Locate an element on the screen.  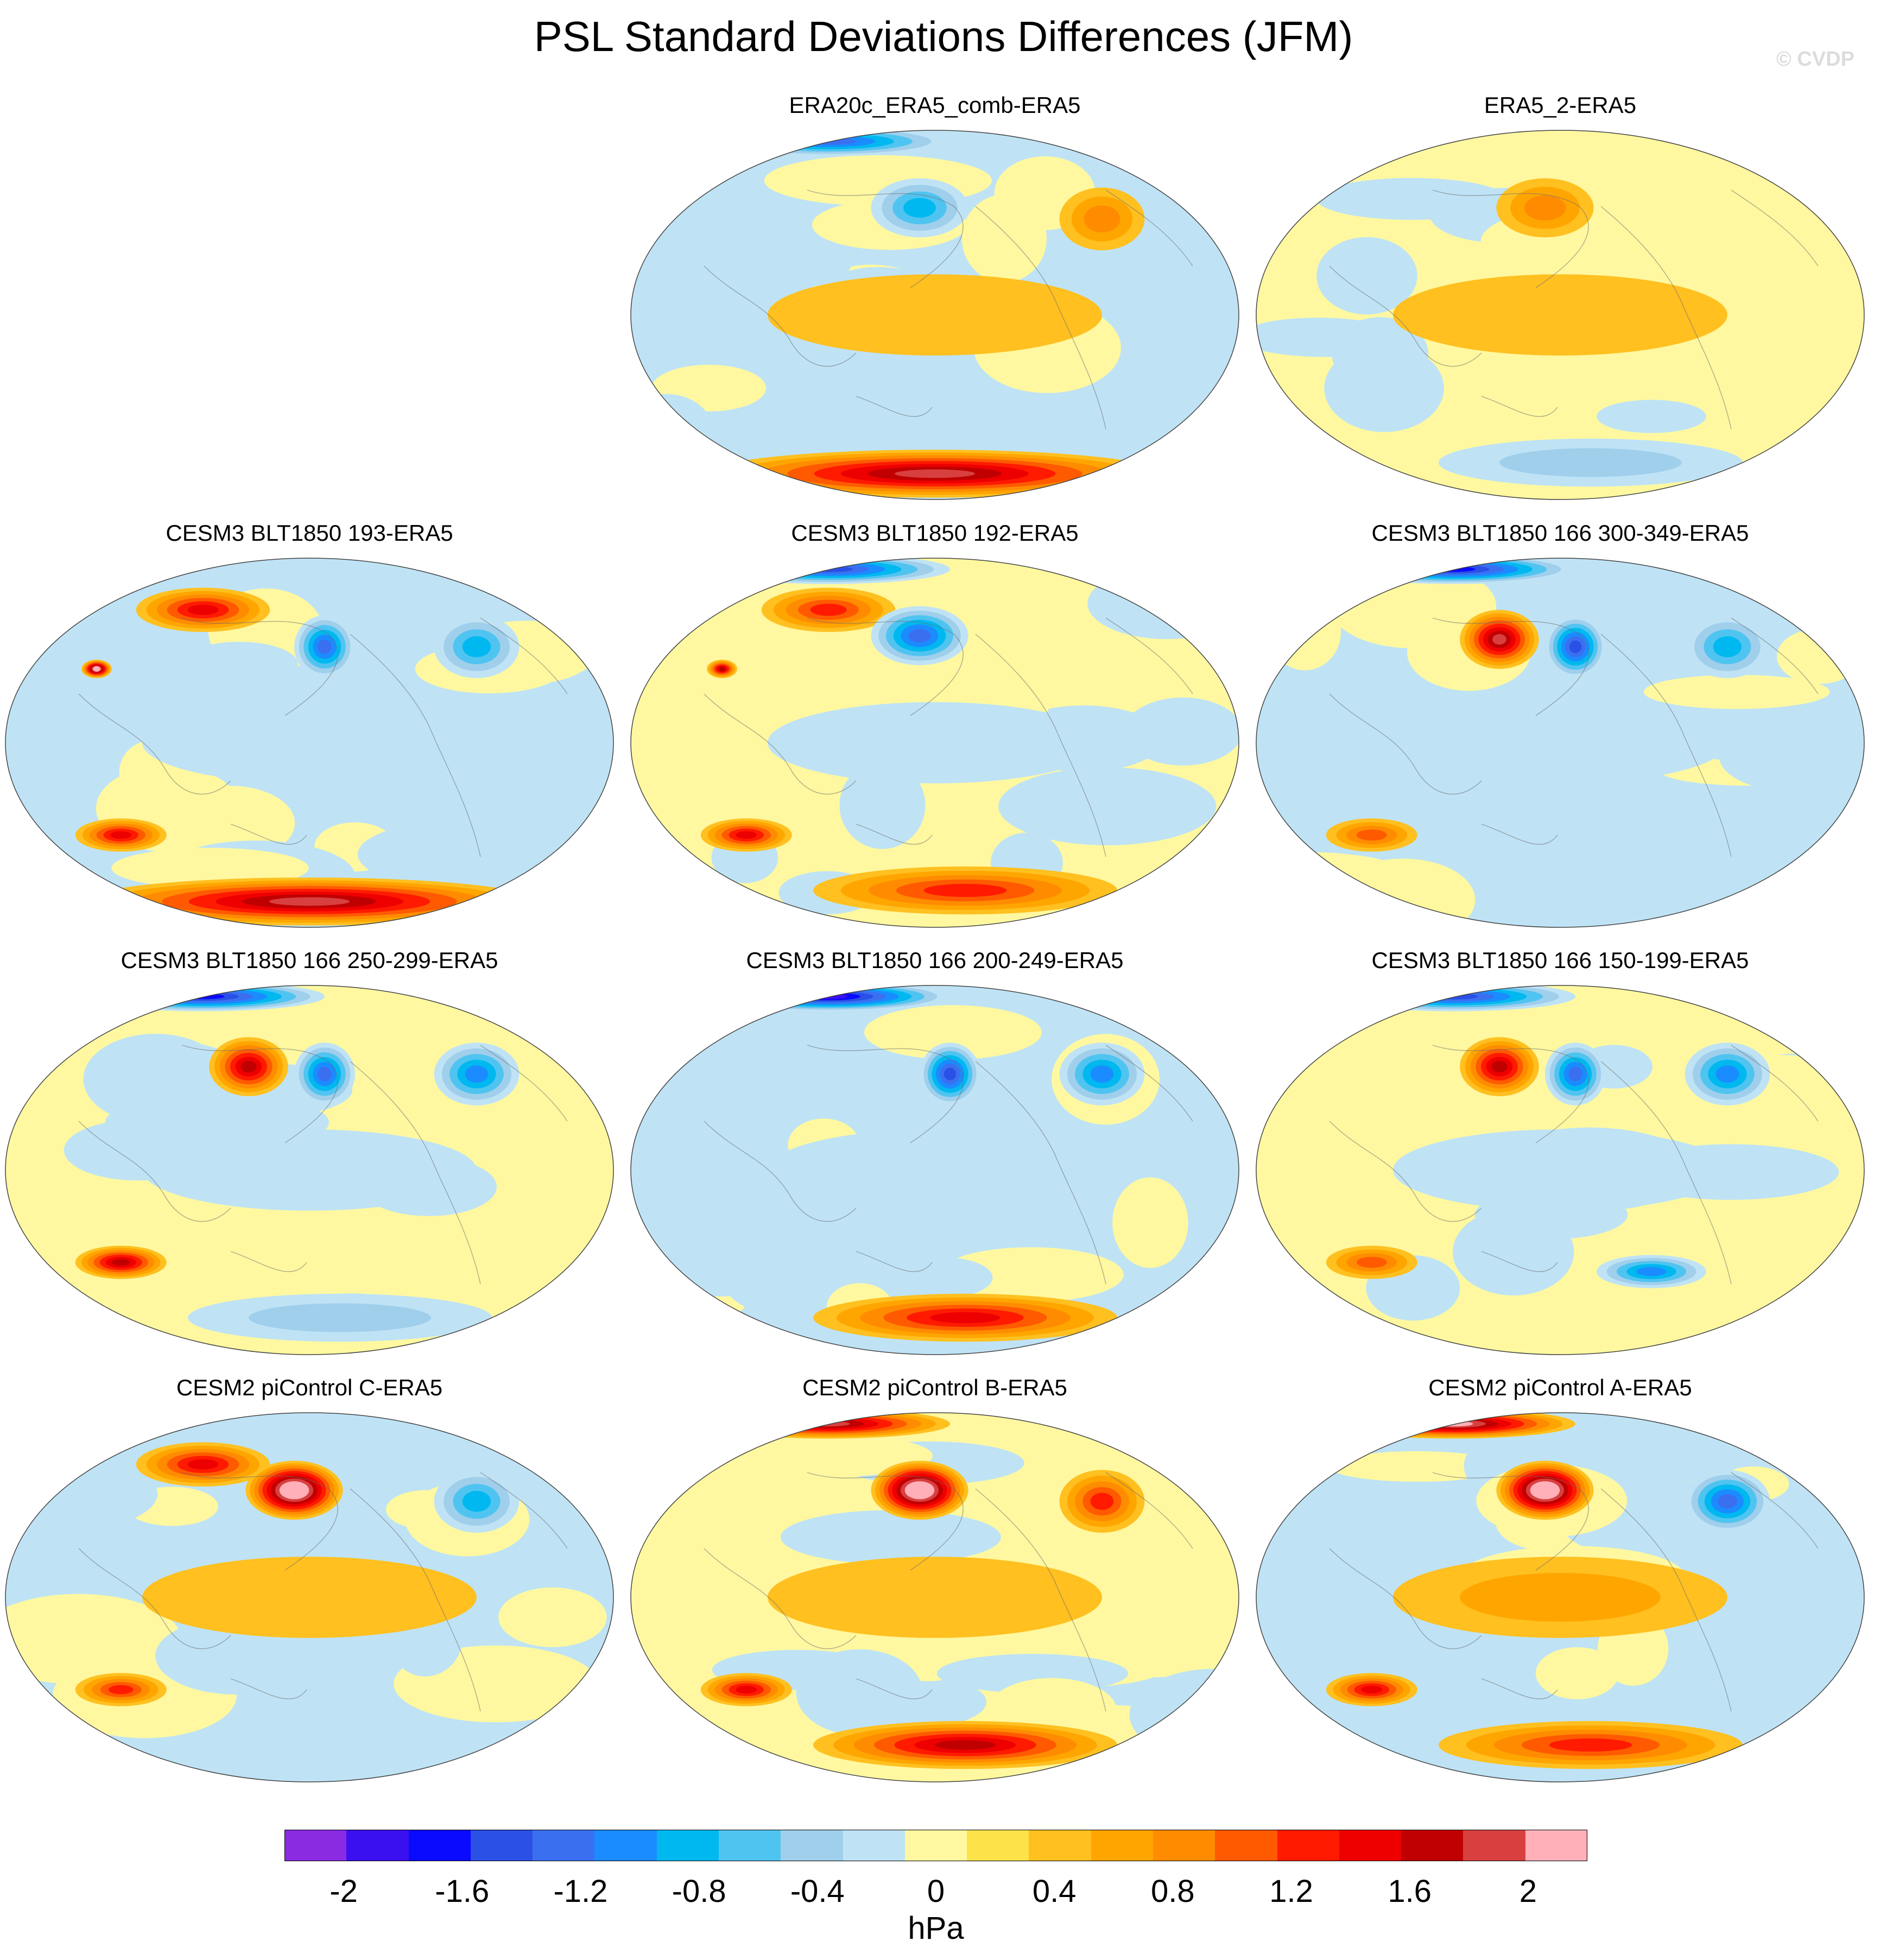
colorbar-units: hPa is located at coordinates (936, 1928).